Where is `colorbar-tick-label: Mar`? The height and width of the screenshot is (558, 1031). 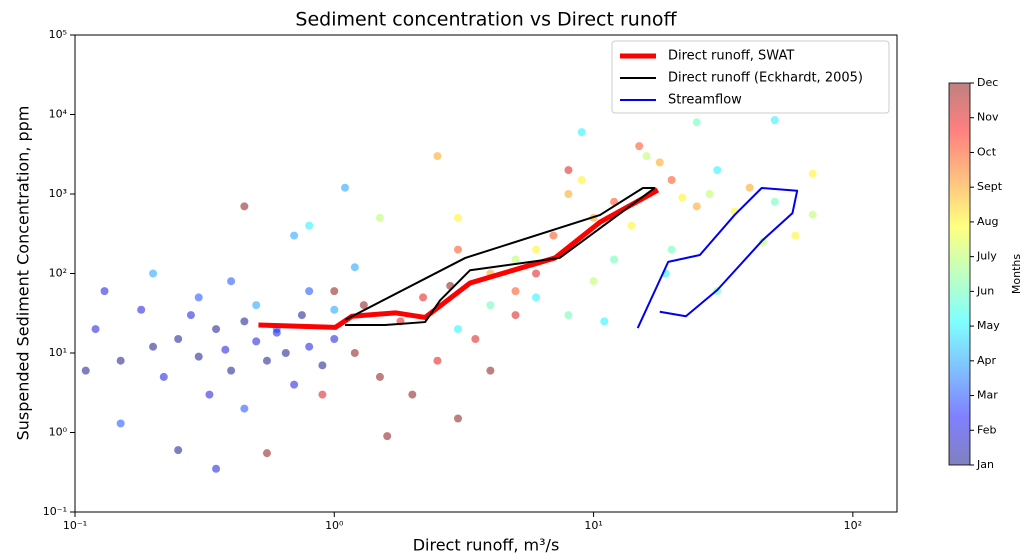
colorbar-tick-label: Mar is located at coordinates (987, 395).